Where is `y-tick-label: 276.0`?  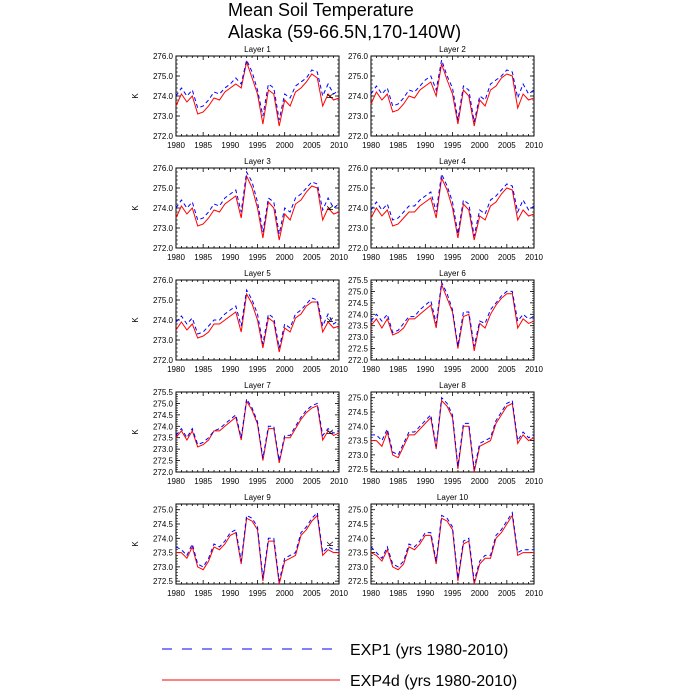 y-tick-label: 276.0 is located at coordinates (163, 168).